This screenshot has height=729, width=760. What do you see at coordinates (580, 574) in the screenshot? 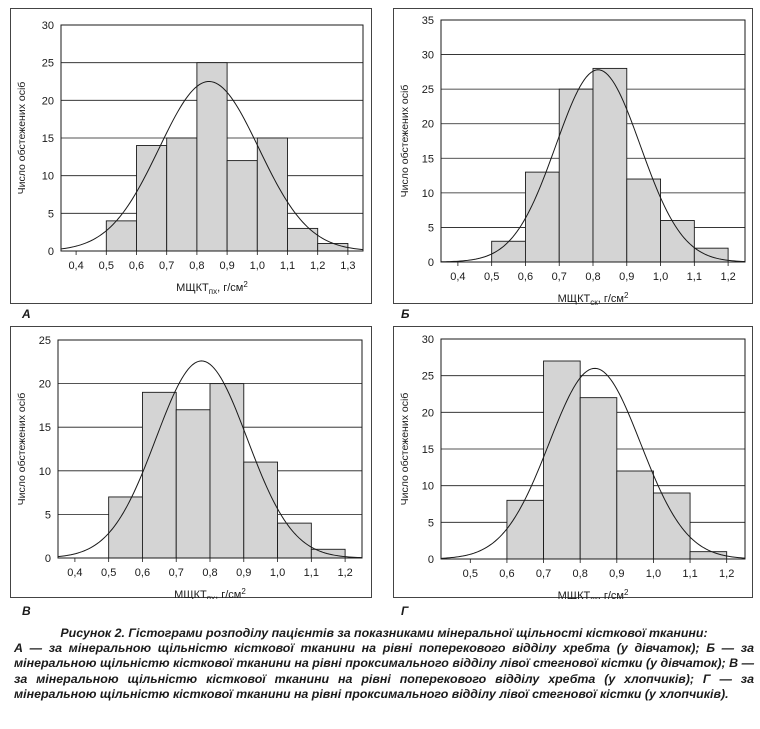
I see `x-tick-label-3: 0,8` at bounding box center [580, 574].